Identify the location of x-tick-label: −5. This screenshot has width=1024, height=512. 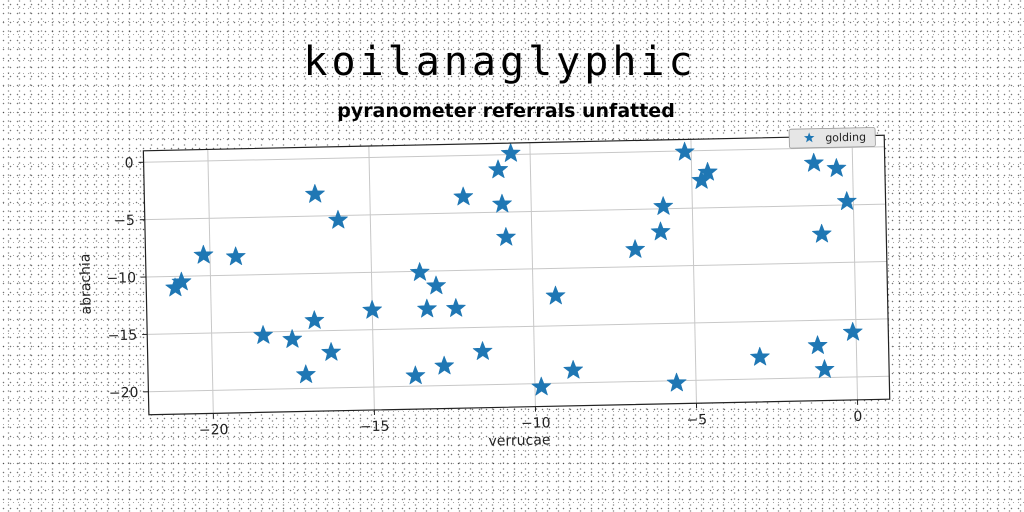
(696, 420).